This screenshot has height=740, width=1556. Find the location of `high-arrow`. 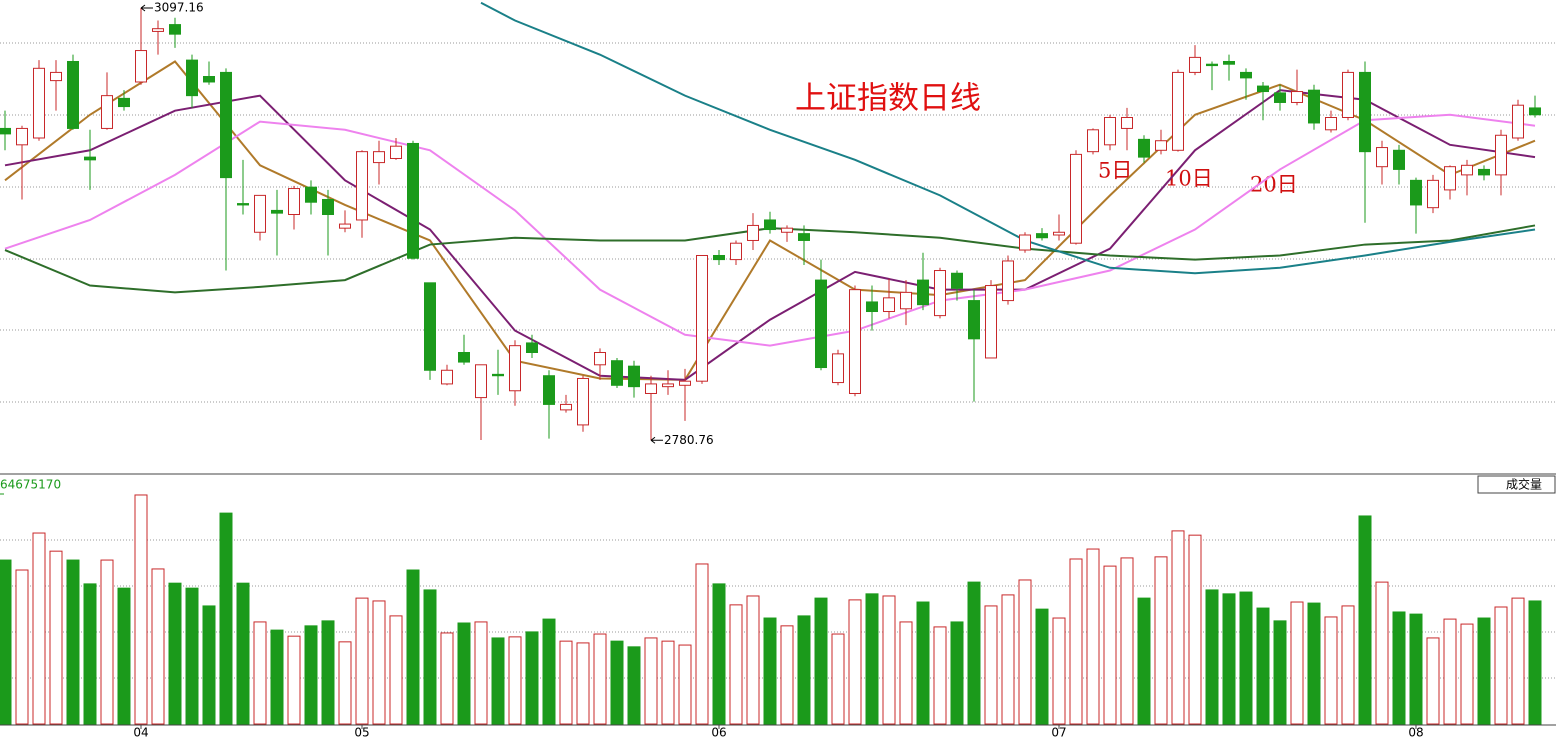

high-arrow is located at coordinates (146, 8).